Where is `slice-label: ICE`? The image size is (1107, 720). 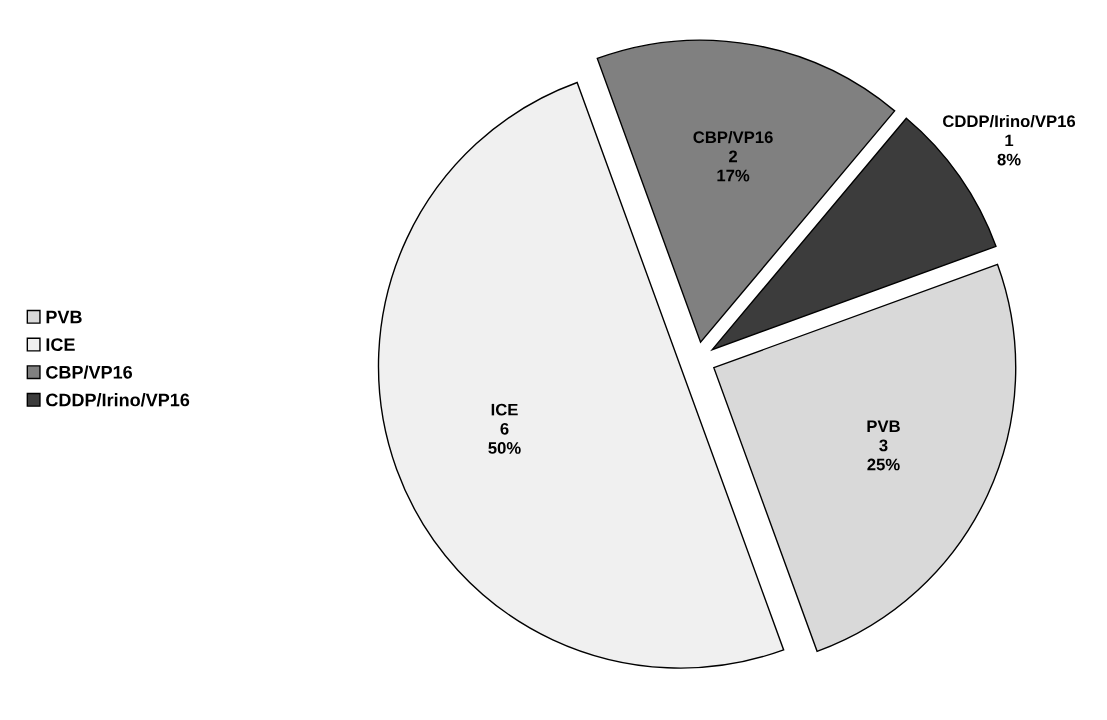
slice-label: ICE is located at coordinates (504, 409).